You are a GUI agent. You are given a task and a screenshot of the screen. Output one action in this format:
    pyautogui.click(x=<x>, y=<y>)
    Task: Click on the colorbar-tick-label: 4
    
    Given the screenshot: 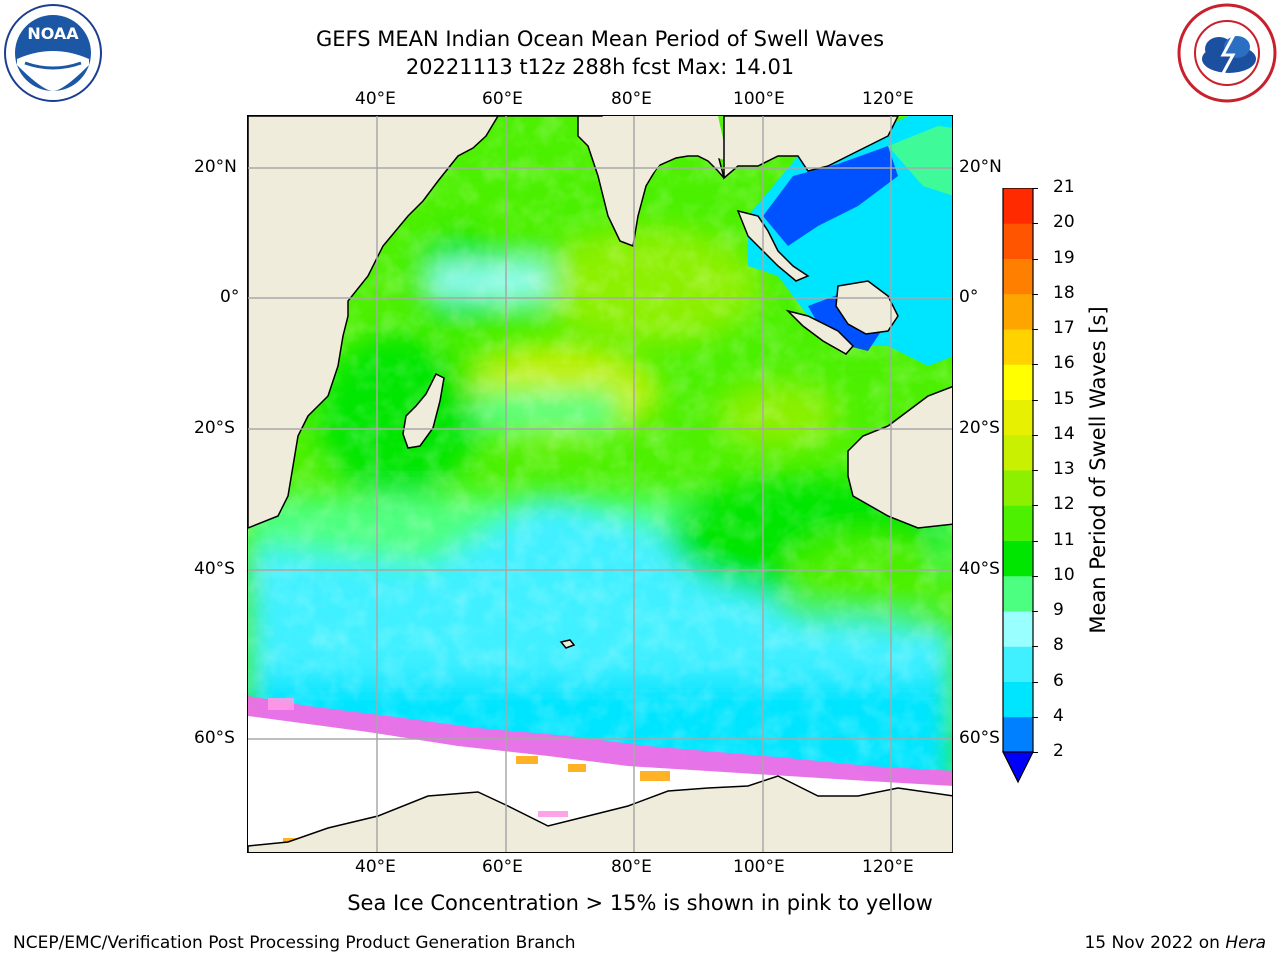 What is the action you would take?
    pyautogui.click(x=1058, y=715)
    